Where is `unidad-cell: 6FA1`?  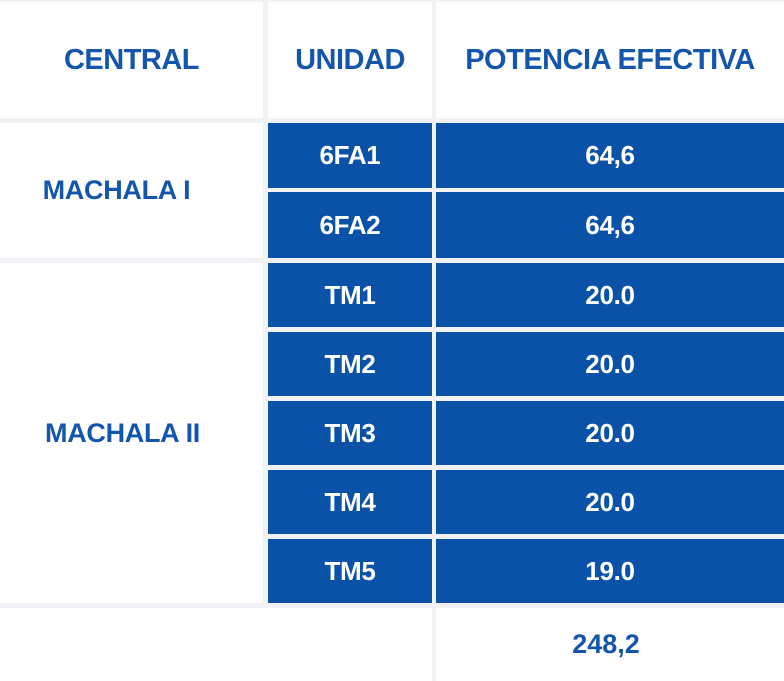
unidad-cell: 6FA1 is located at coordinates (350, 155).